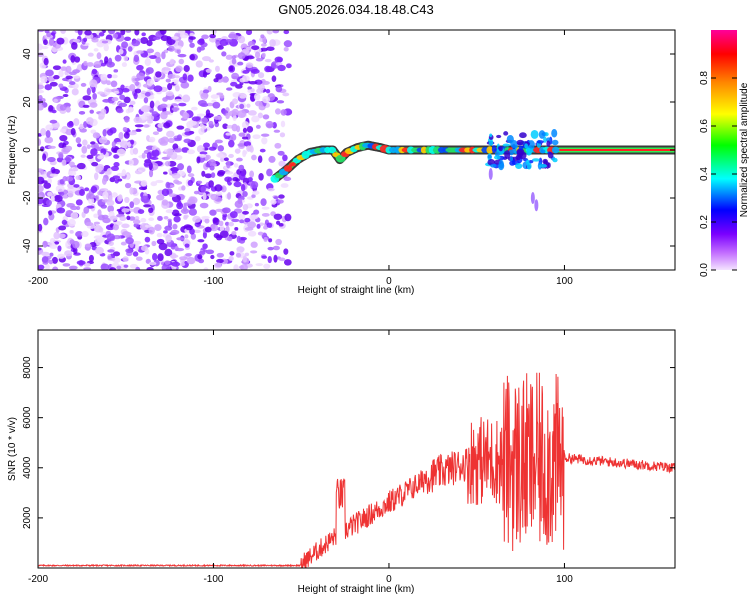 The height and width of the screenshot is (600, 750). What do you see at coordinates (424, 150) in the screenshot?
I see `signal-blob` at bounding box center [424, 150].